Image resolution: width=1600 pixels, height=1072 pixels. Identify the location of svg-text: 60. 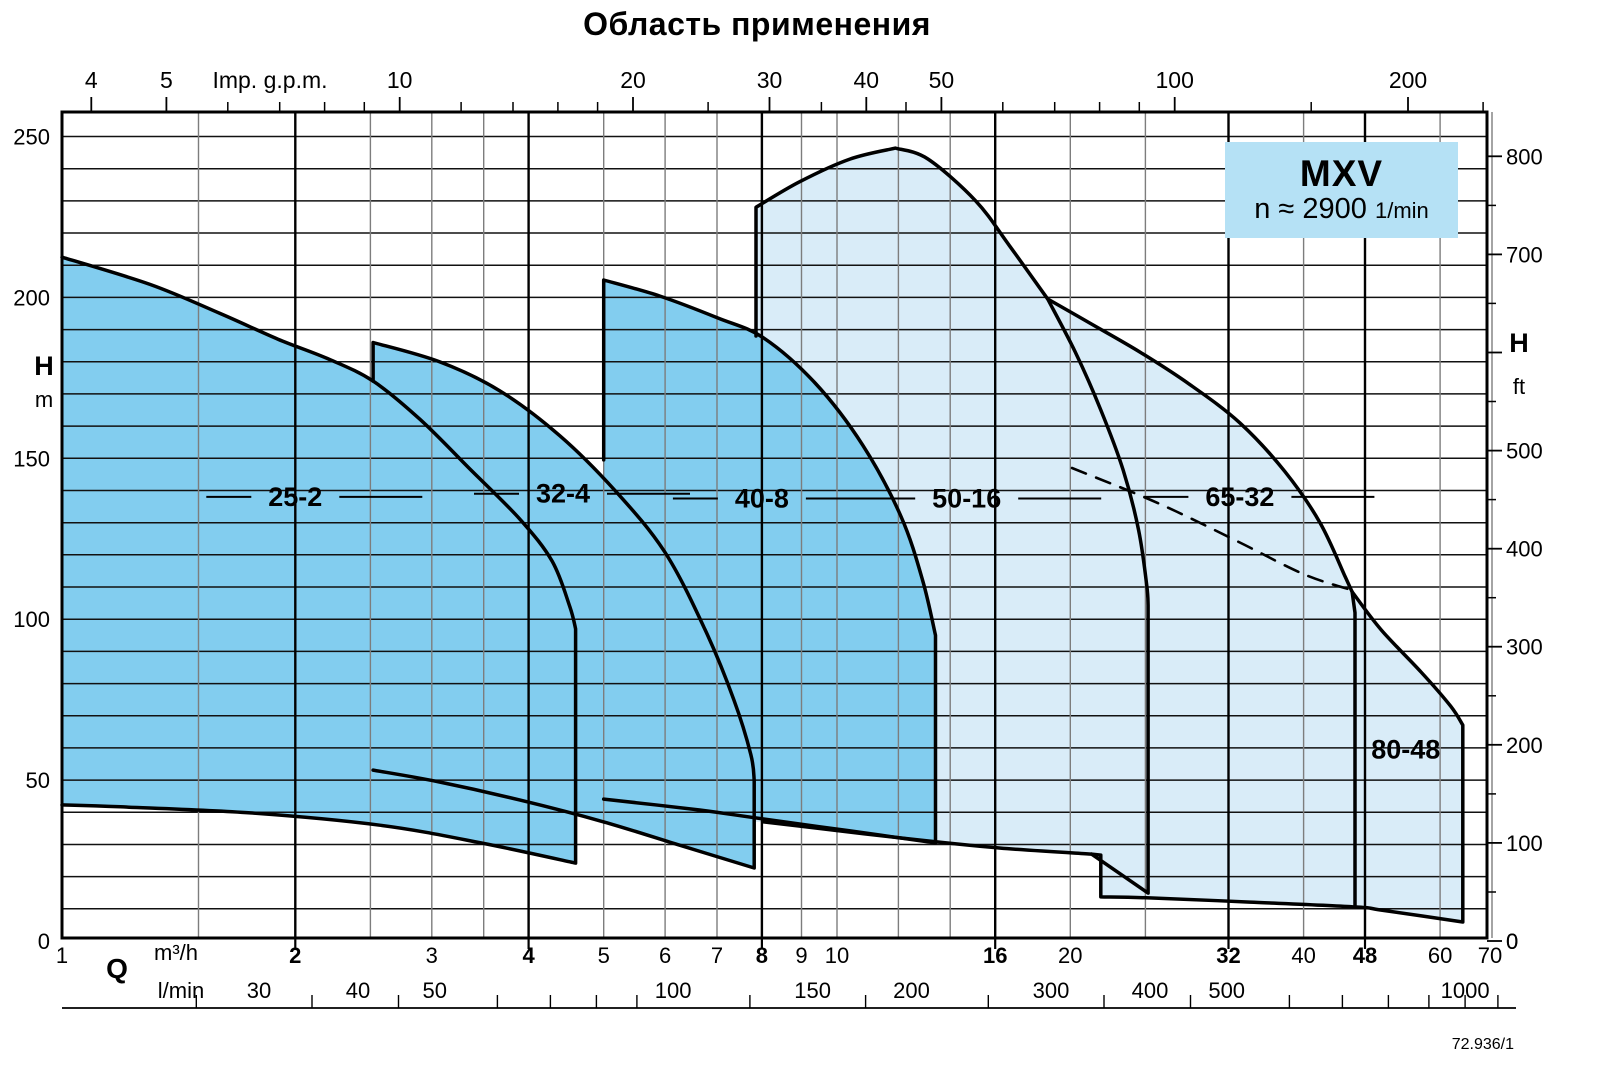
(1440, 955).